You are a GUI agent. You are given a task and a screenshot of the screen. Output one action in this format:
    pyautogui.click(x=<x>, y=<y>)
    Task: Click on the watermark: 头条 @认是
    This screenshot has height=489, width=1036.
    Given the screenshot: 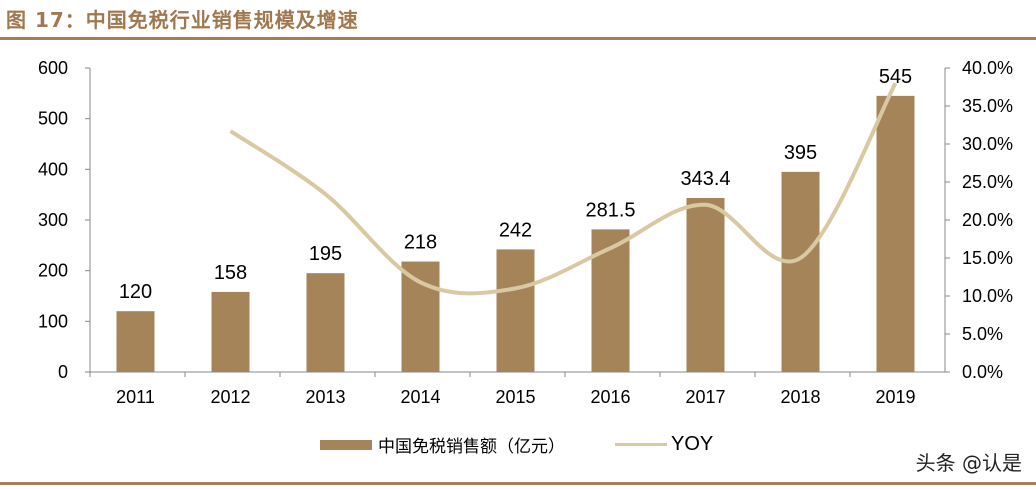 What is the action you would take?
    pyautogui.click(x=968, y=463)
    